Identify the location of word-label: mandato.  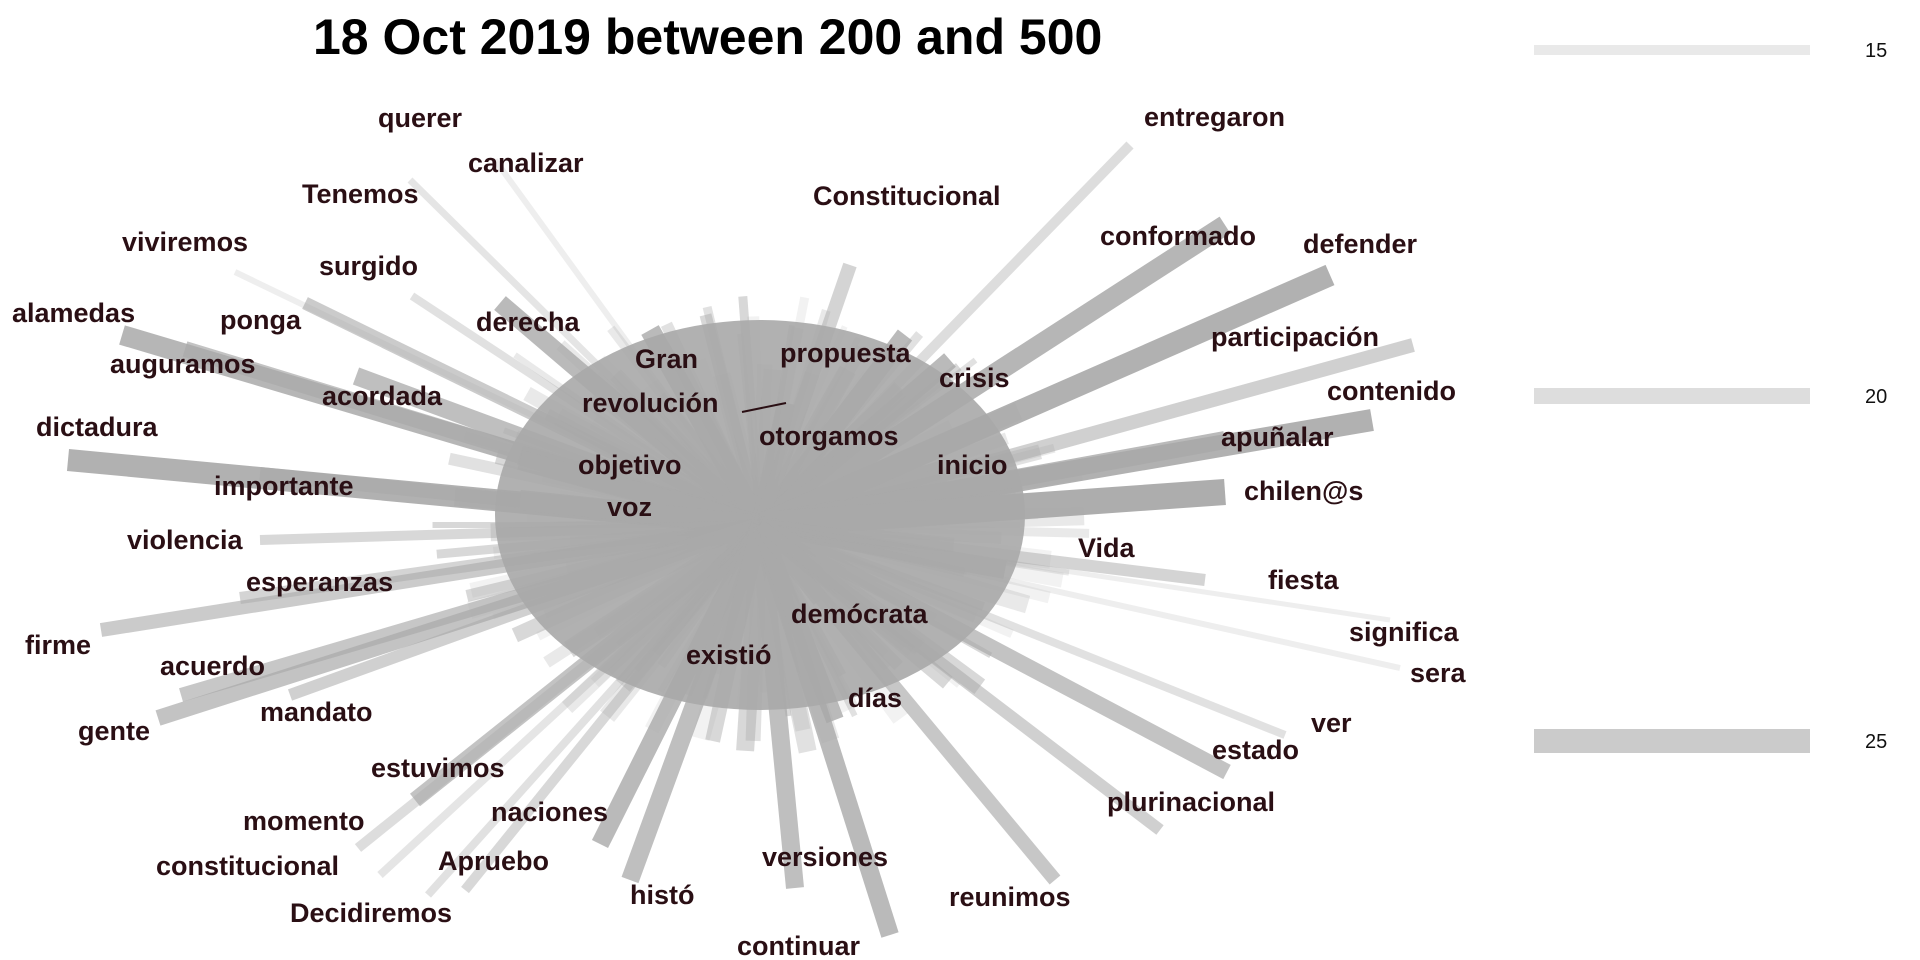
(316, 712).